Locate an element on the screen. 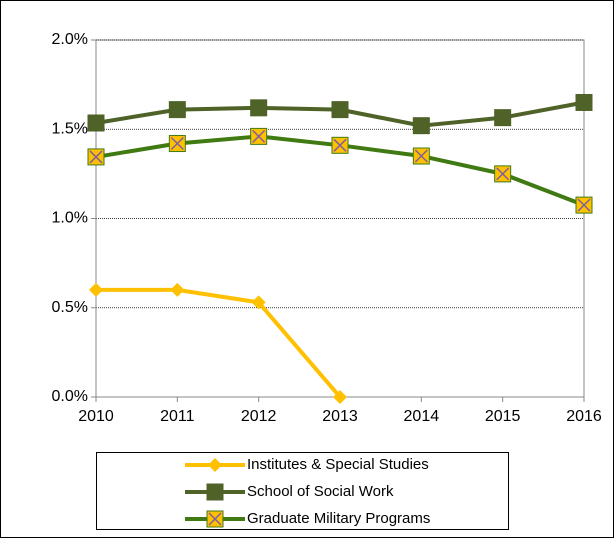 The width and height of the screenshot is (614, 538). x-tick-label: 2013 is located at coordinates (340, 416).